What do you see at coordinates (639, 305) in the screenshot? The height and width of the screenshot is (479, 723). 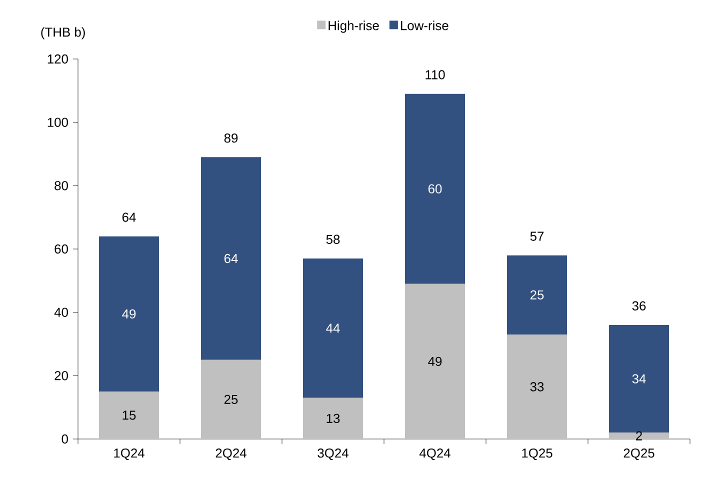 I see `total-label: 36` at bounding box center [639, 305].